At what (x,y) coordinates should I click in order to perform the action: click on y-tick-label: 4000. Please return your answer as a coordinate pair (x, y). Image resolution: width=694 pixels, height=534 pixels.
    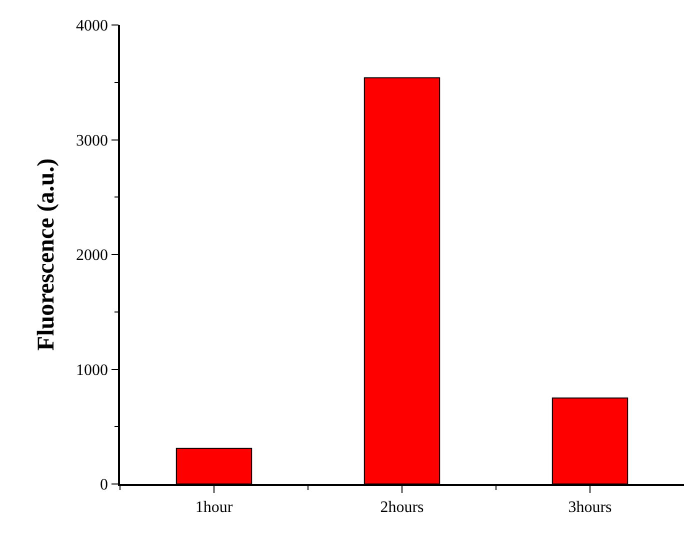
    Looking at the image, I should click on (92, 26).